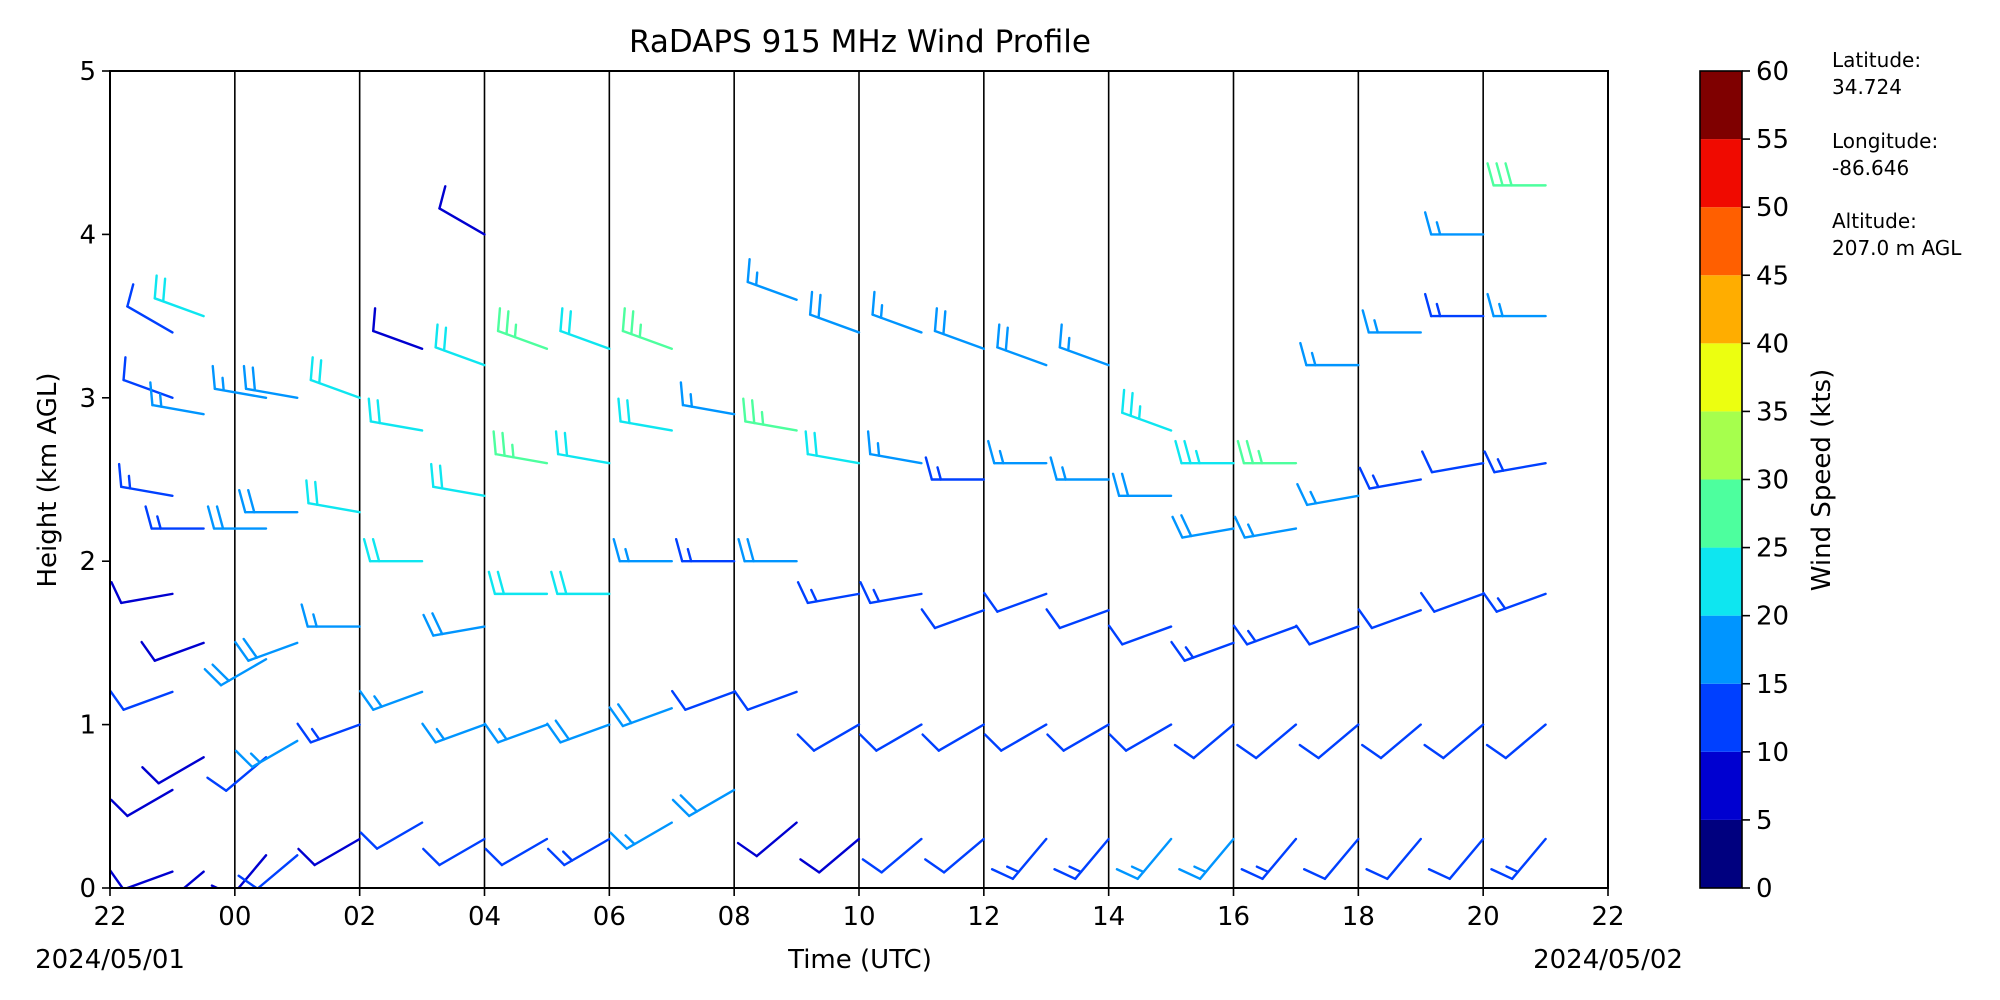 The width and height of the screenshot is (2000, 1000). I want to click on colorbar-tick-label: 50, so click(1772, 208).